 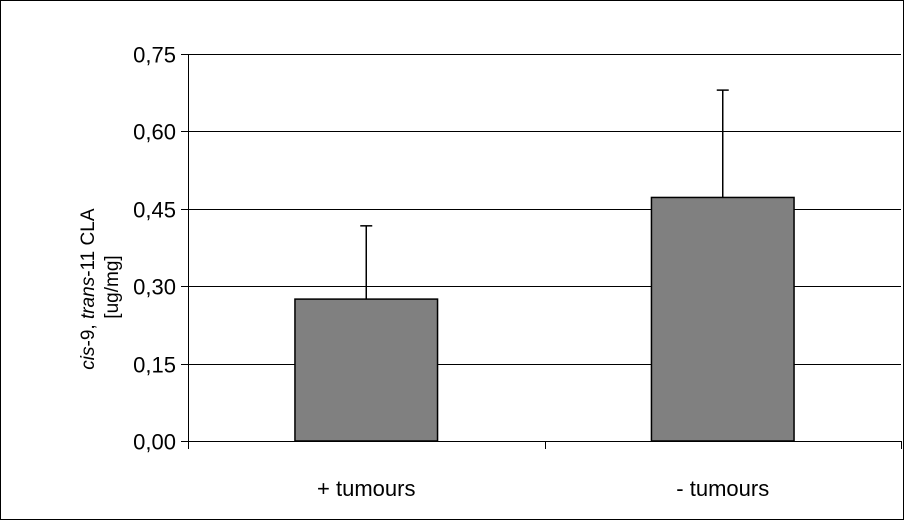 What do you see at coordinates (88, 332) in the screenshot?
I see `y-label-9: -9,` at bounding box center [88, 332].